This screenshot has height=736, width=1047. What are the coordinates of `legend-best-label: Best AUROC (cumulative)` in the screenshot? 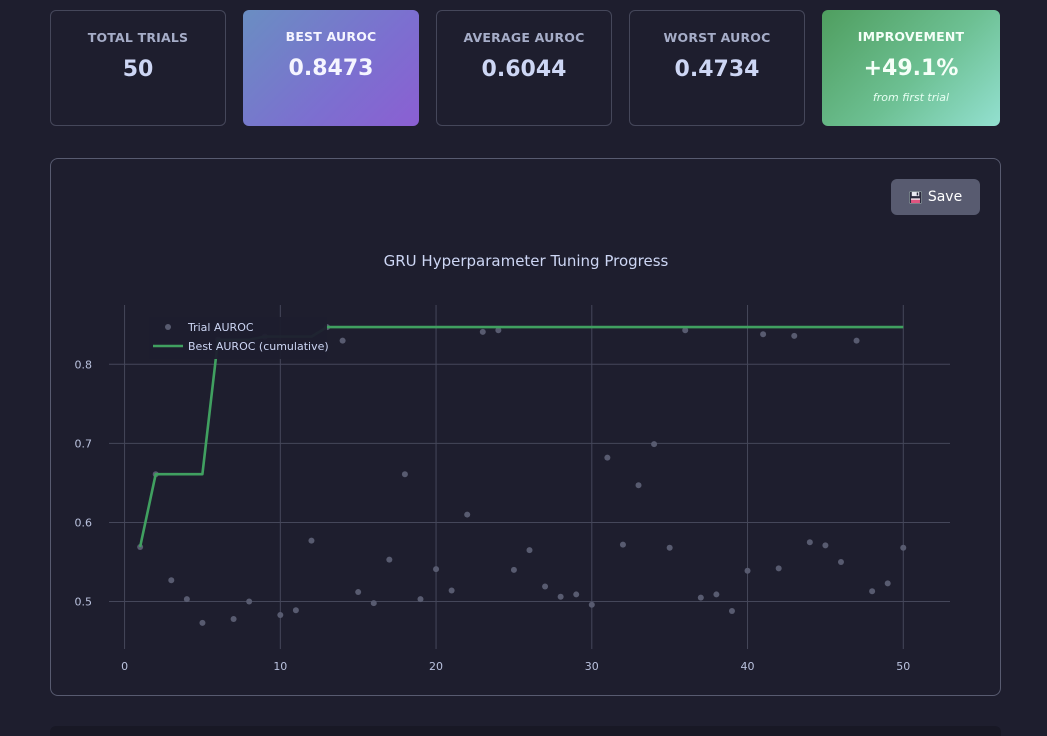 It's located at (258, 346).